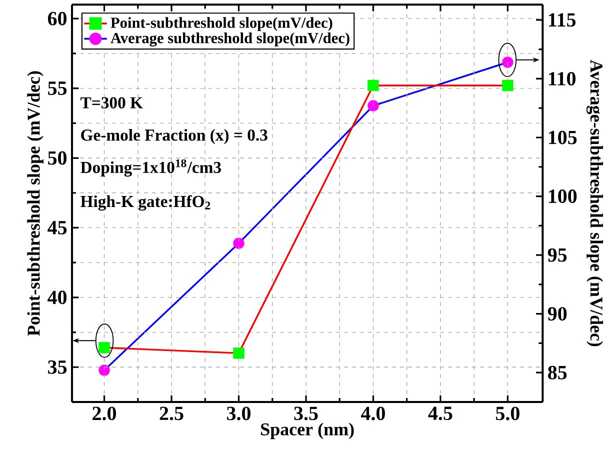 The image size is (608, 452). Describe the element at coordinates (562, 20) in the screenshot. I see `y2-tick-label: 115` at that location.